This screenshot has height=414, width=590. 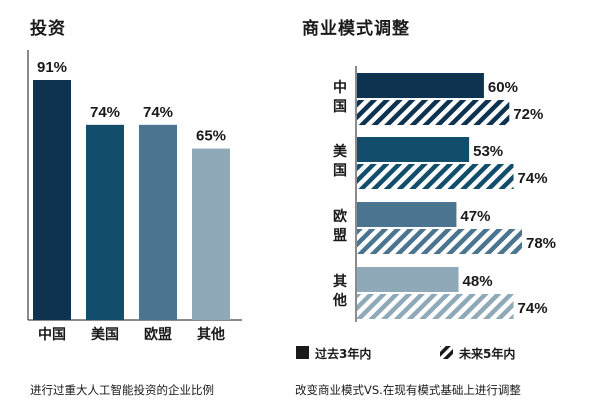 I want to click on bar-value-label: 47%, so click(x=475, y=216).